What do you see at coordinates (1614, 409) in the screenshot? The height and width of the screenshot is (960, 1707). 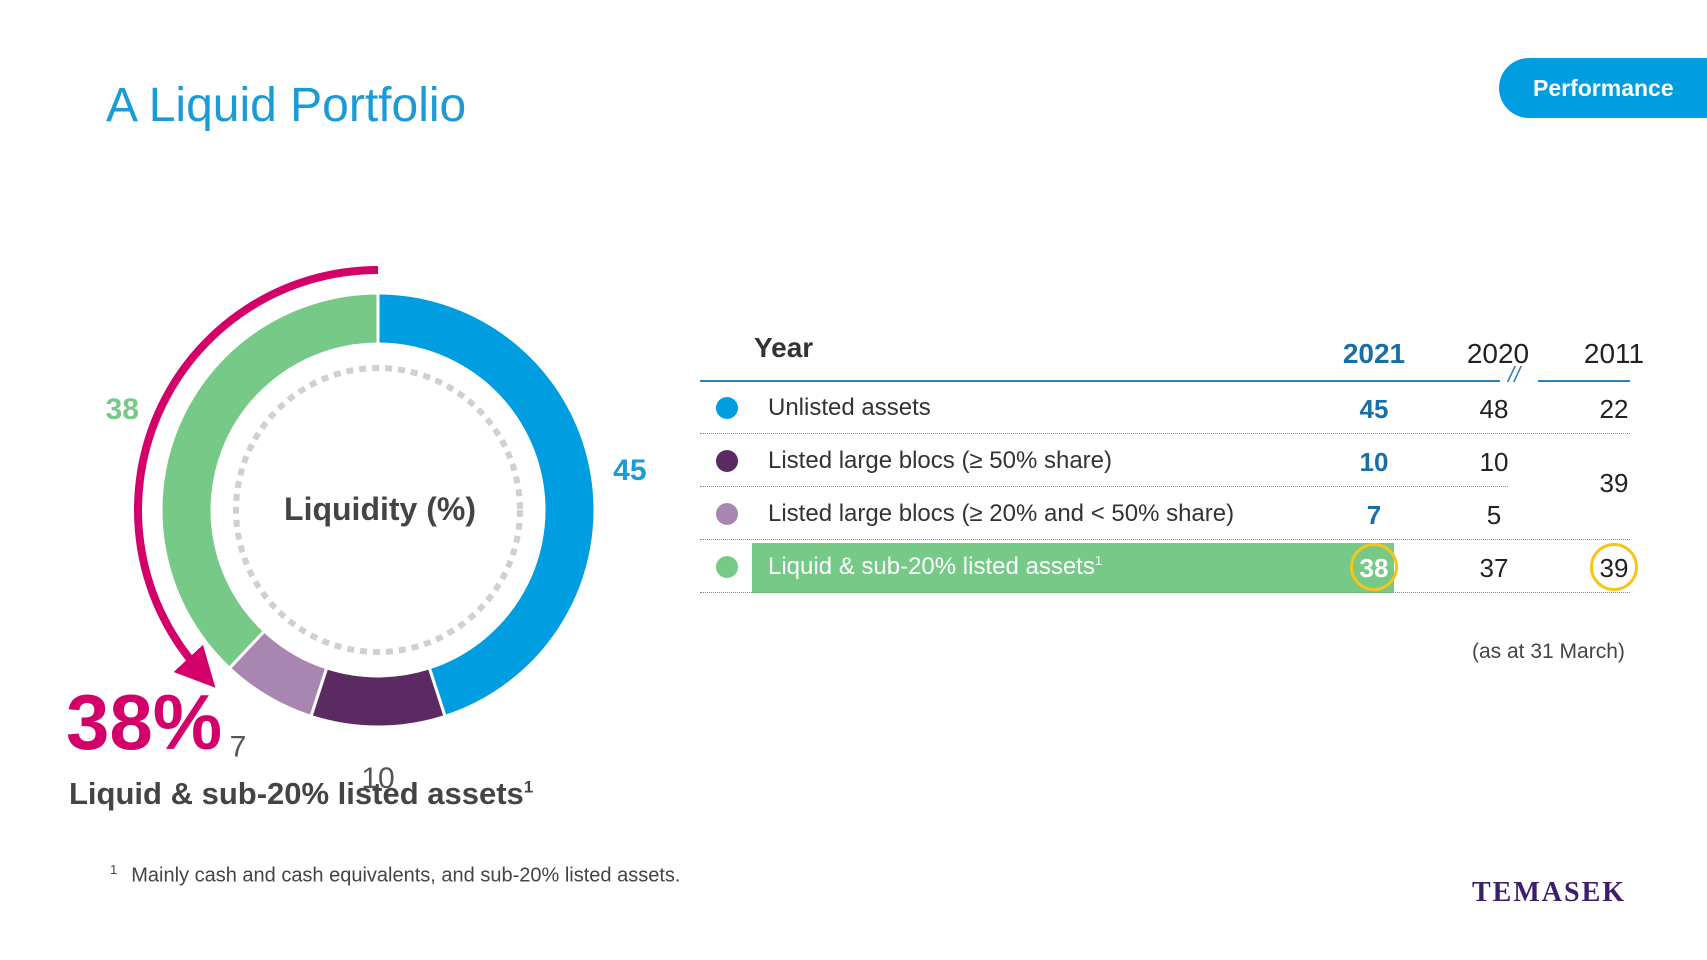 I see `cell-2011: 22` at bounding box center [1614, 409].